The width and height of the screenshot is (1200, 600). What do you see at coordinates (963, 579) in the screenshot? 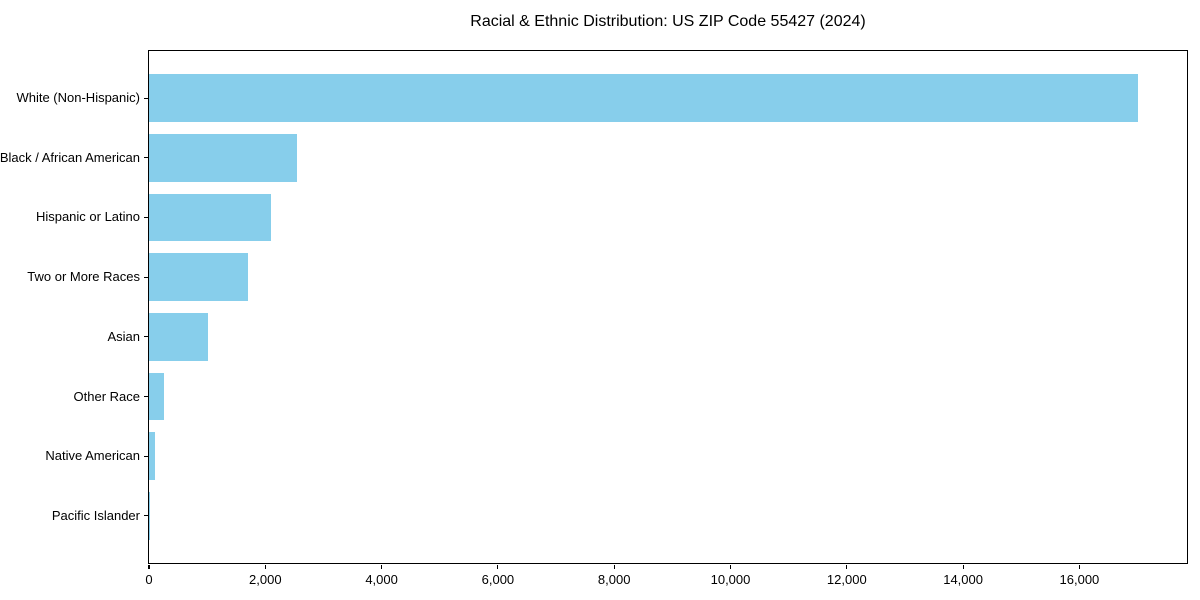
I see `x-tick-label: 14,000` at bounding box center [963, 579].